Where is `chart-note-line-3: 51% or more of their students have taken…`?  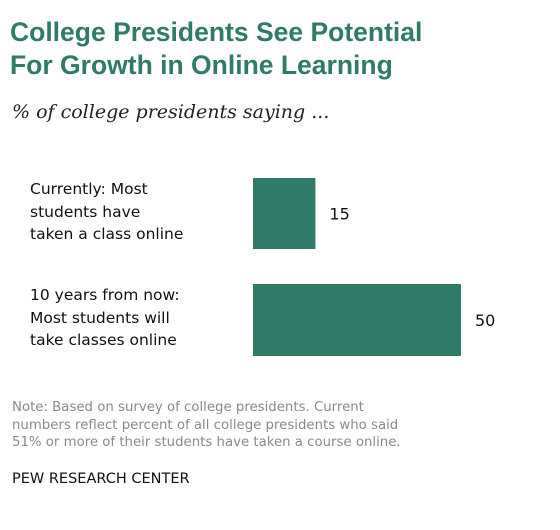 chart-note-line-3: 51% or more of their students have taken… is located at coordinates (206, 442).